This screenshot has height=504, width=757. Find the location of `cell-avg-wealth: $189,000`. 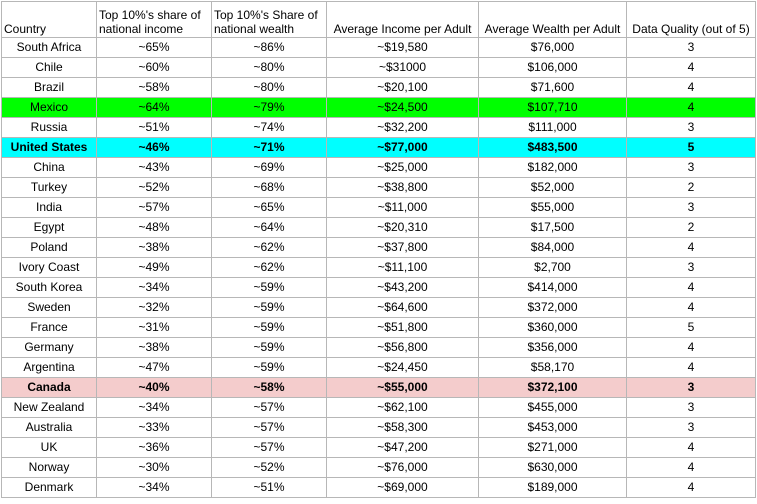

cell-avg-wealth: $189,000 is located at coordinates (552, 487).